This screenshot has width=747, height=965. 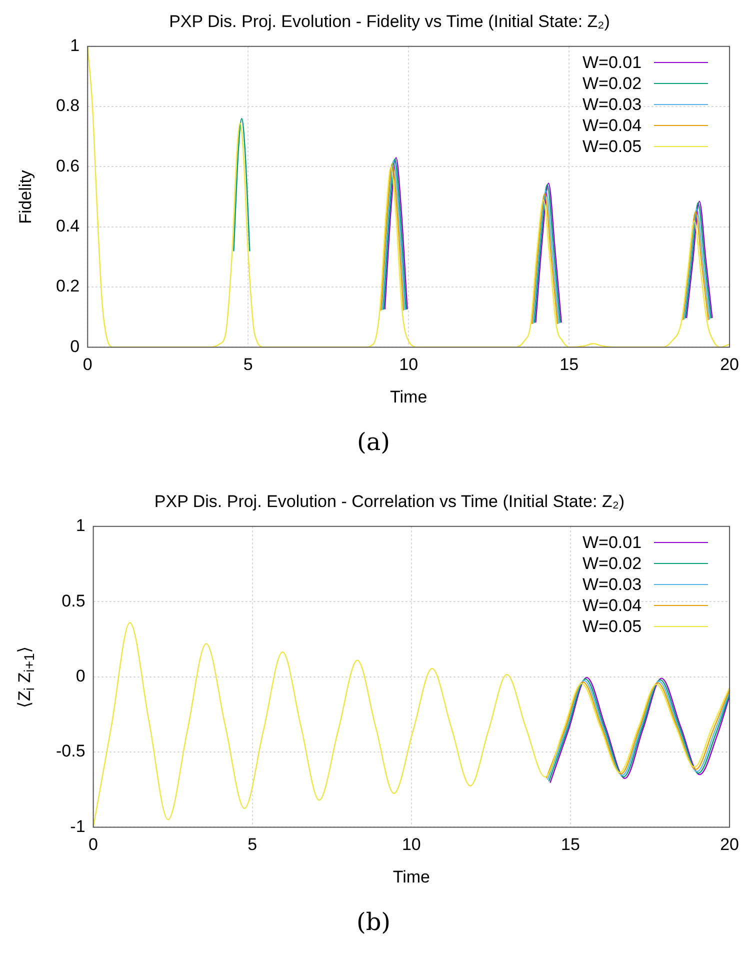 What do you see at coordinates (374, 442) in the screenshot?
I see `text: (a)` at bounding box center [374, 442].